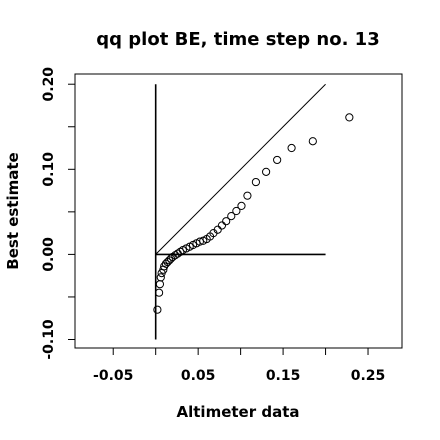  I want to click on y-tick-label: 0.20, so click(49, 84).